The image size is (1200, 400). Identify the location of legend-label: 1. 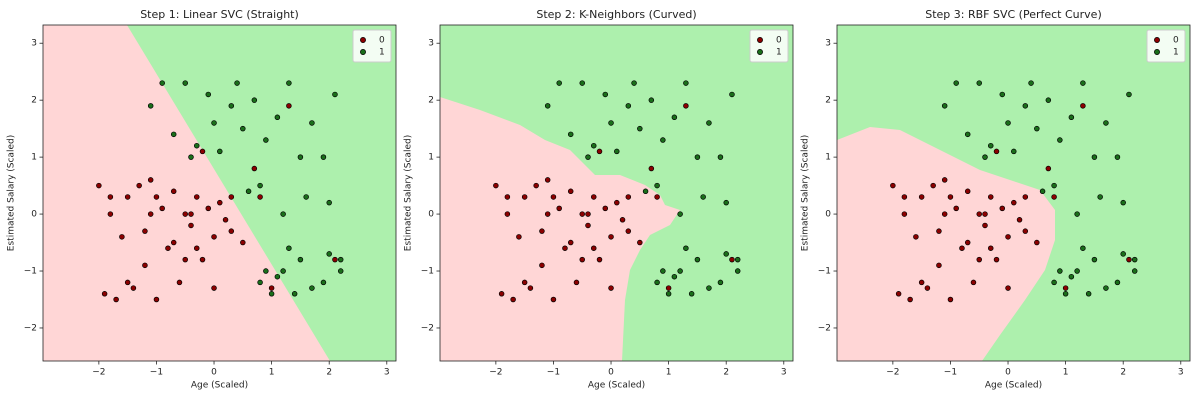
(1176, 53).